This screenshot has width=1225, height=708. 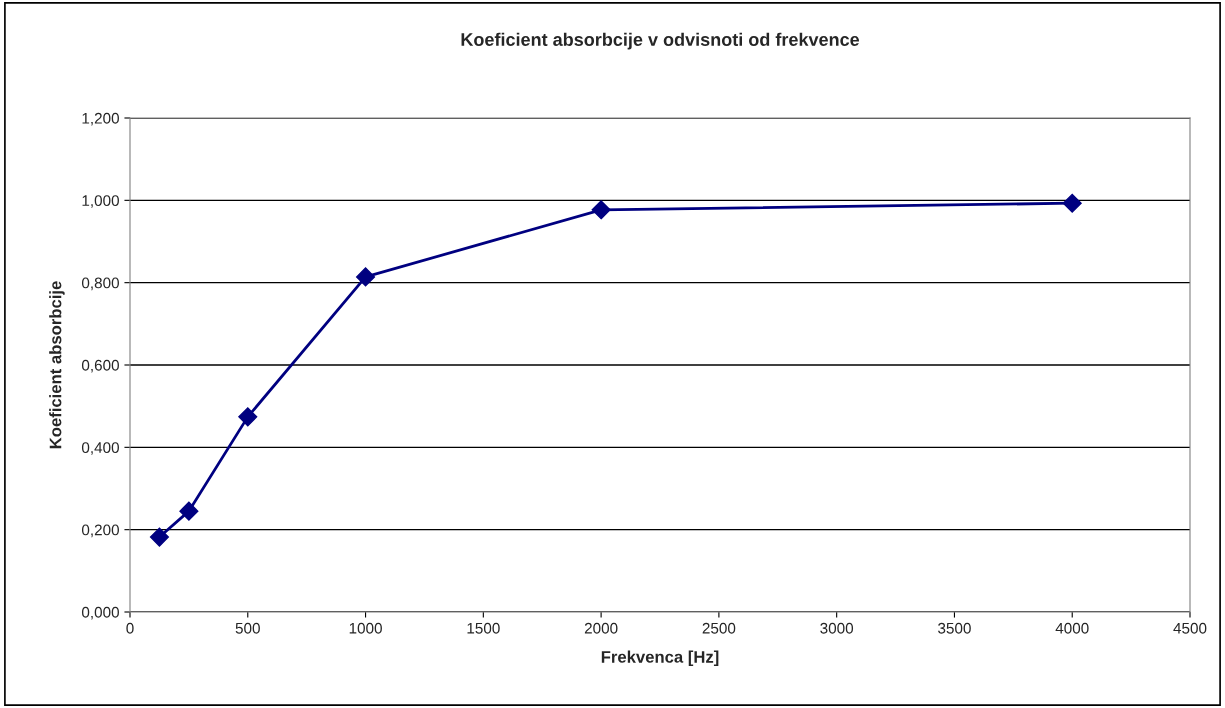 I want to click on y-tick-label: 1,000, so click(x=100, y=201).